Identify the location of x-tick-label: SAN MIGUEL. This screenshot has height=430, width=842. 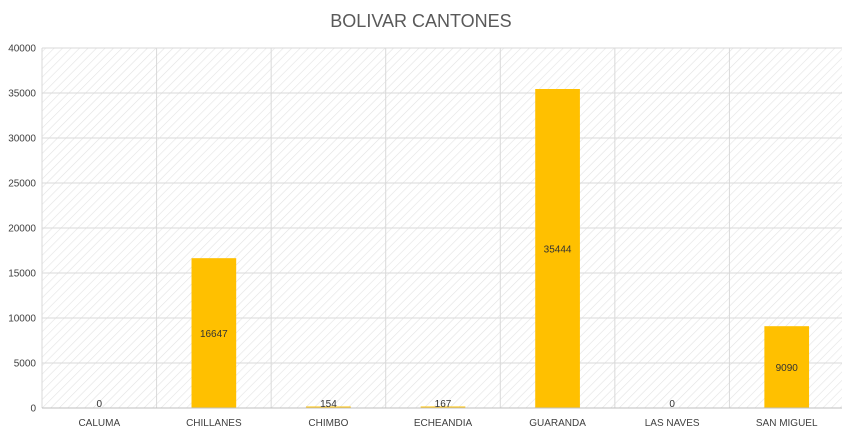
(787, 423).